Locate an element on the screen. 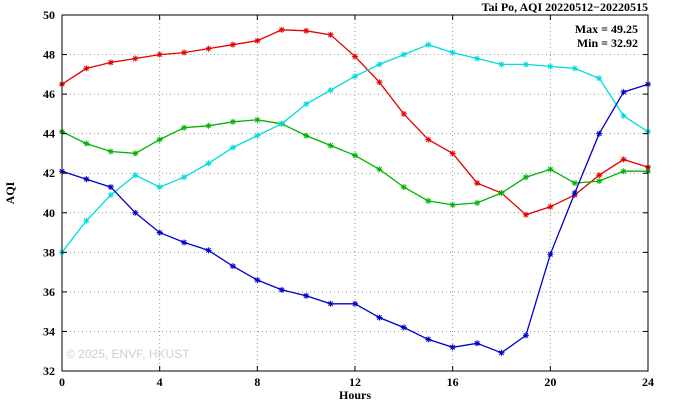  x-axis-label: Hours is located at coordinates (355, 395).